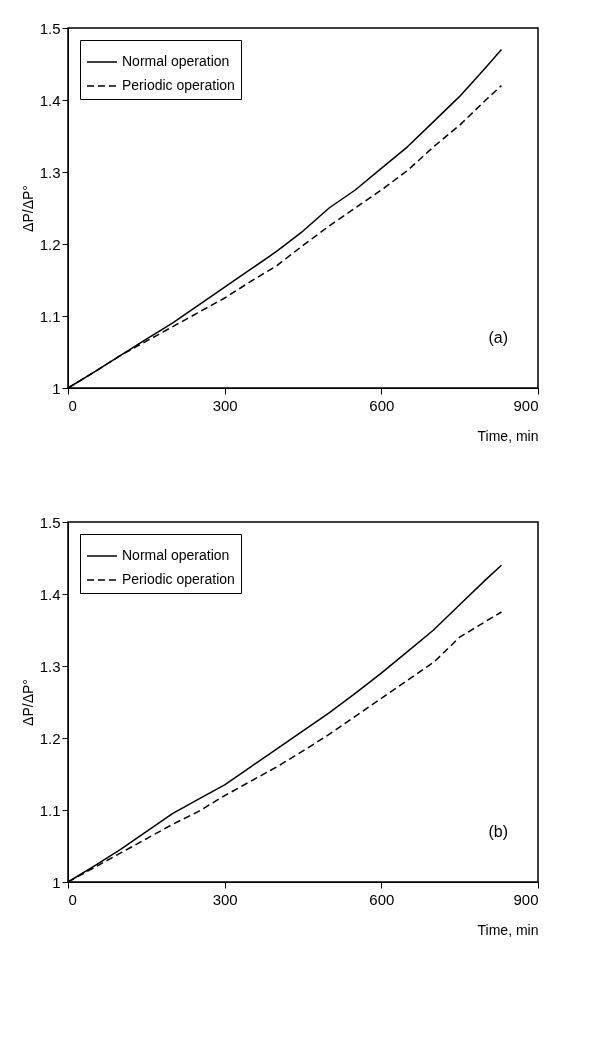  What do you see at coordinates (498, 831) in the screenshot?
I see `annotation: (b)` at bounding box center [498, 831].